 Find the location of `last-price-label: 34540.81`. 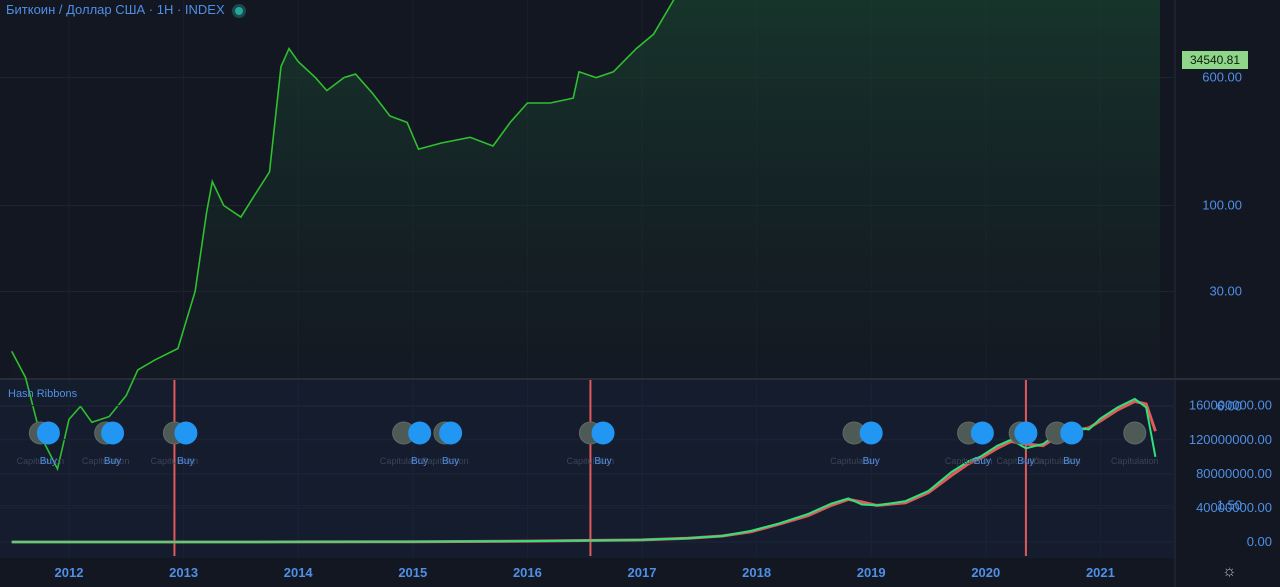

last-price-label: 34540.81 is located at coordinates (1215, 60).